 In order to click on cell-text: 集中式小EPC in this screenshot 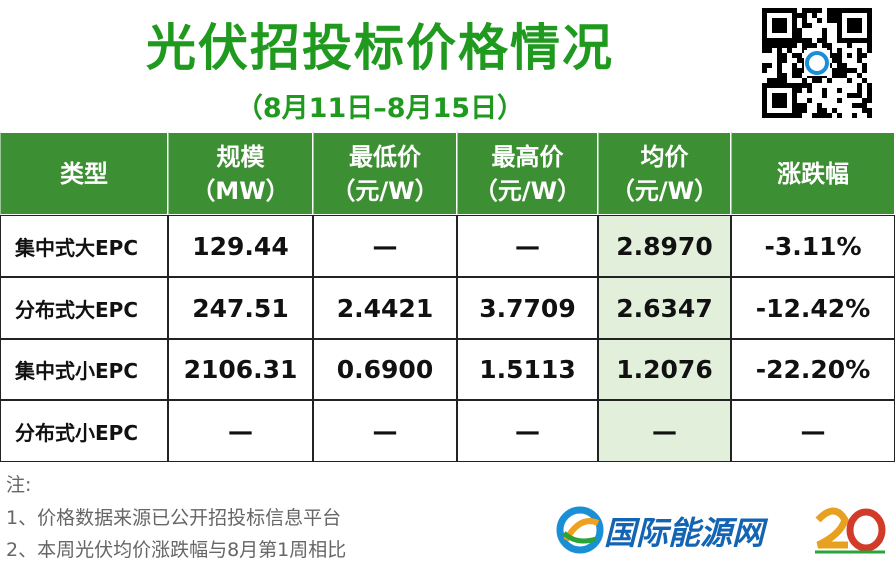, I will do `click(76, 371)`.